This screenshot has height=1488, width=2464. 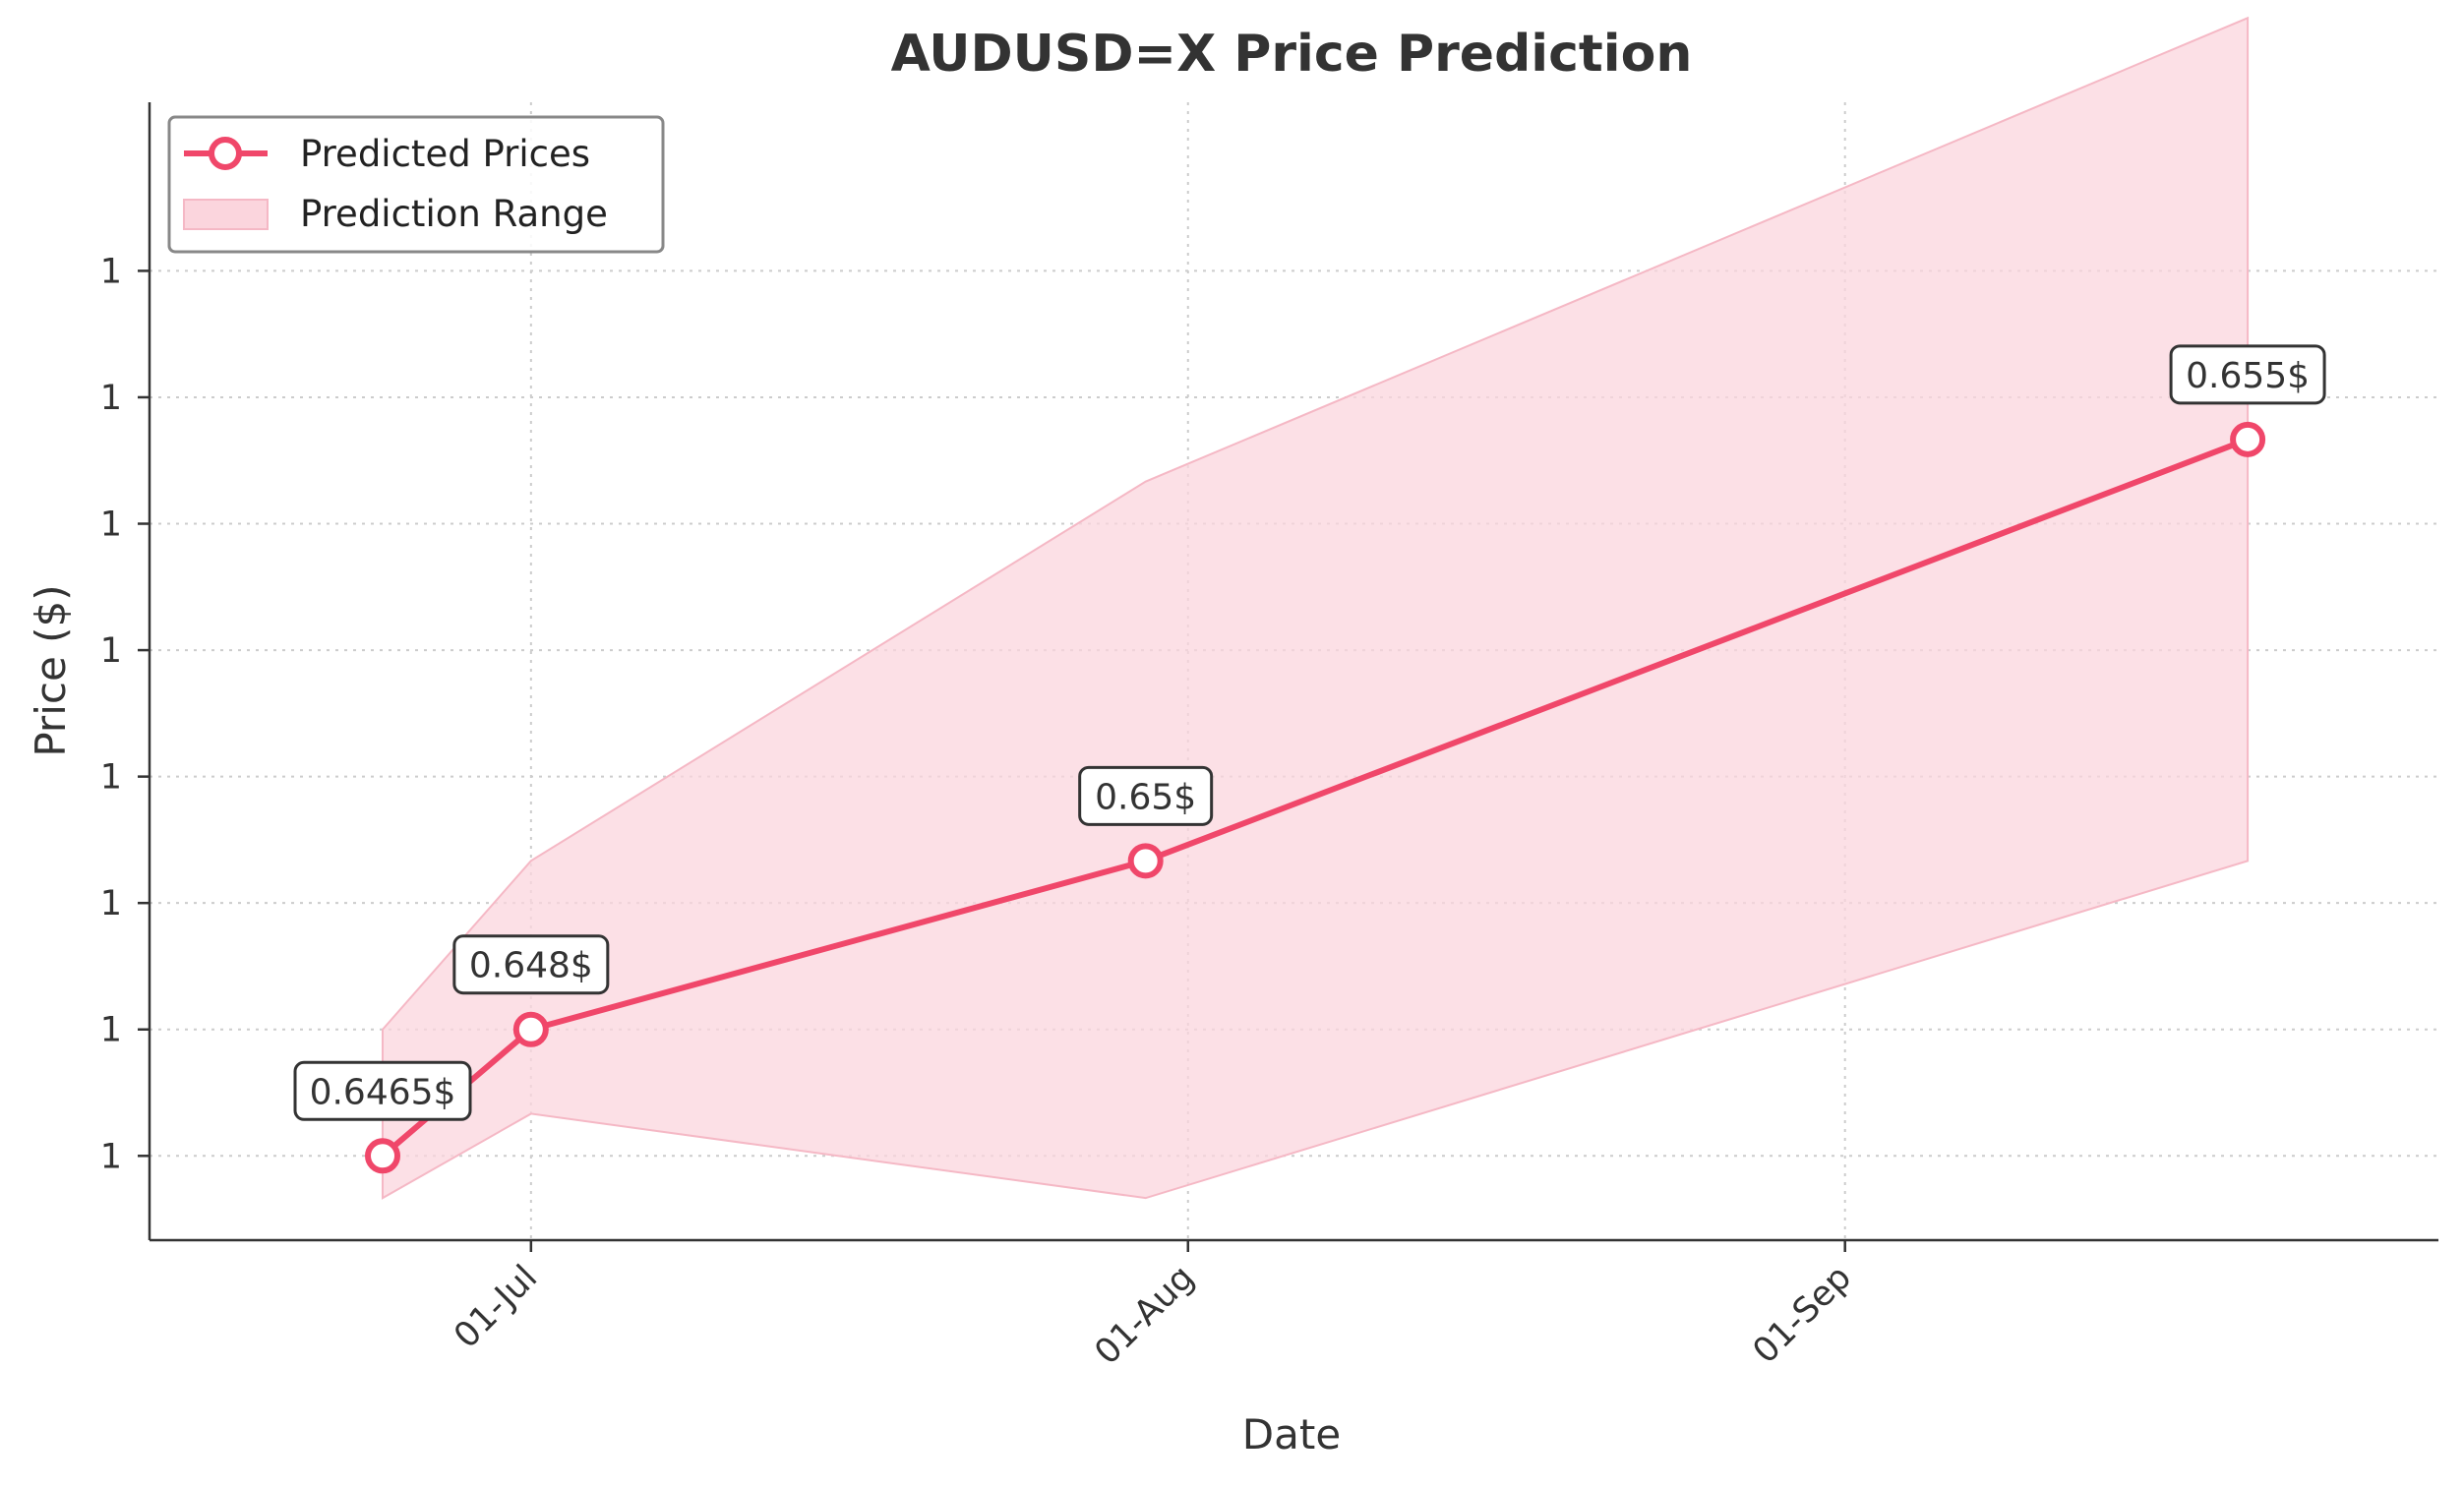 I want to click on x-axis-label: Date, so click(x=1292, y=1434).